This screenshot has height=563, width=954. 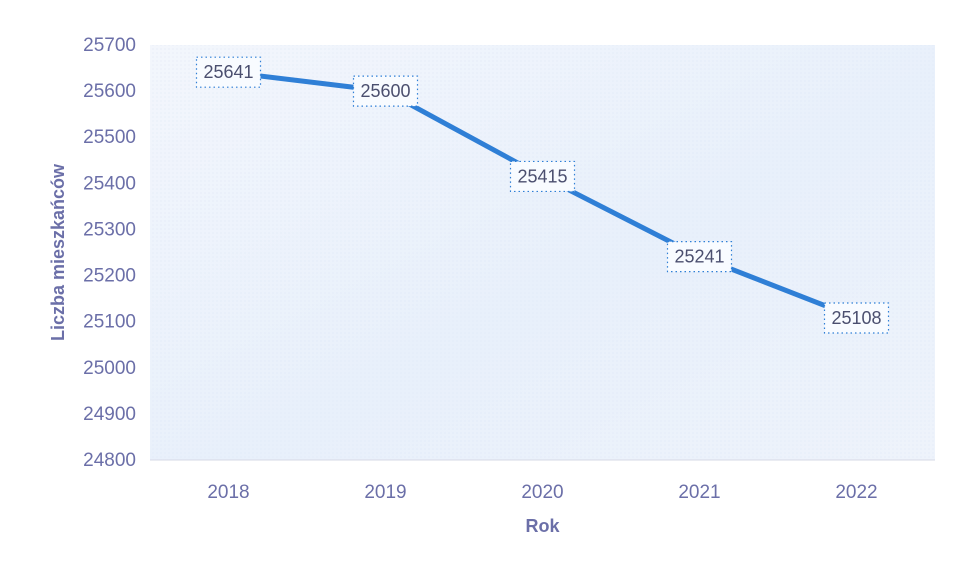 I want to click on x-tick-label: 2020, so click(x=542, y=492).